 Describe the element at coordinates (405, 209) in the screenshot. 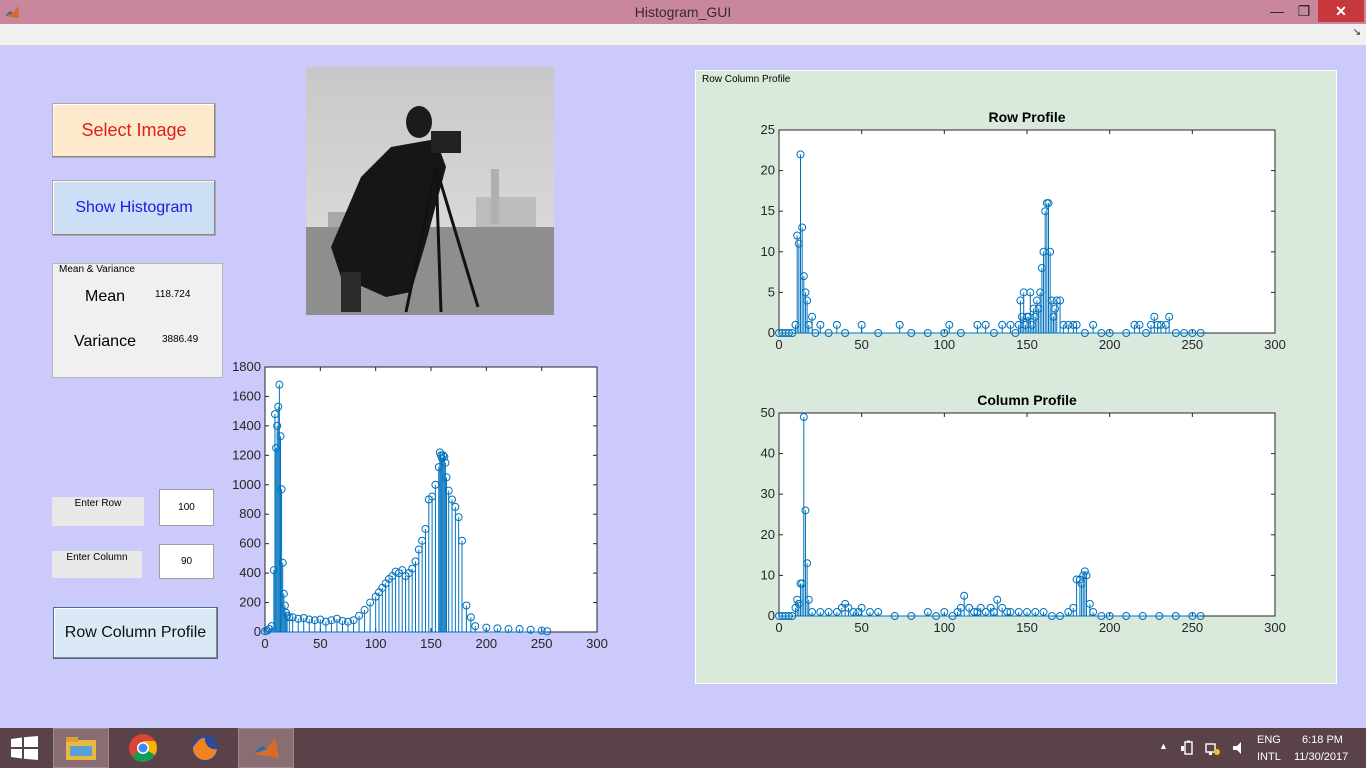

I see `photographer-figure` at that location.